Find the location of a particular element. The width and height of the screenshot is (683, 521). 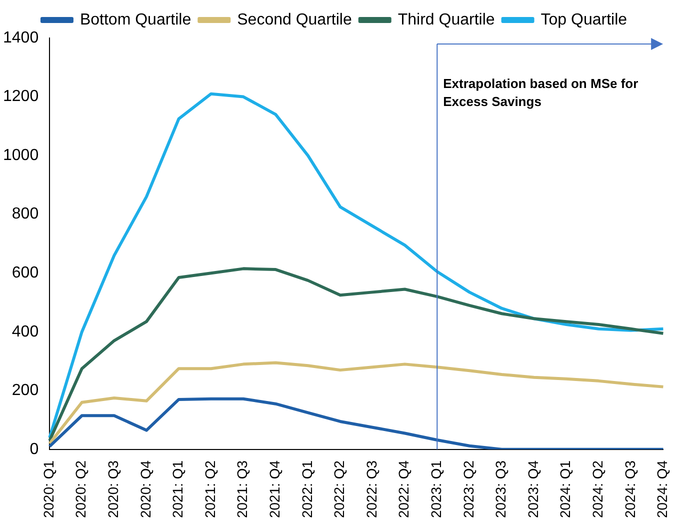

x-tick-label: 2023: Q2 is located at coordinates (468, 489).